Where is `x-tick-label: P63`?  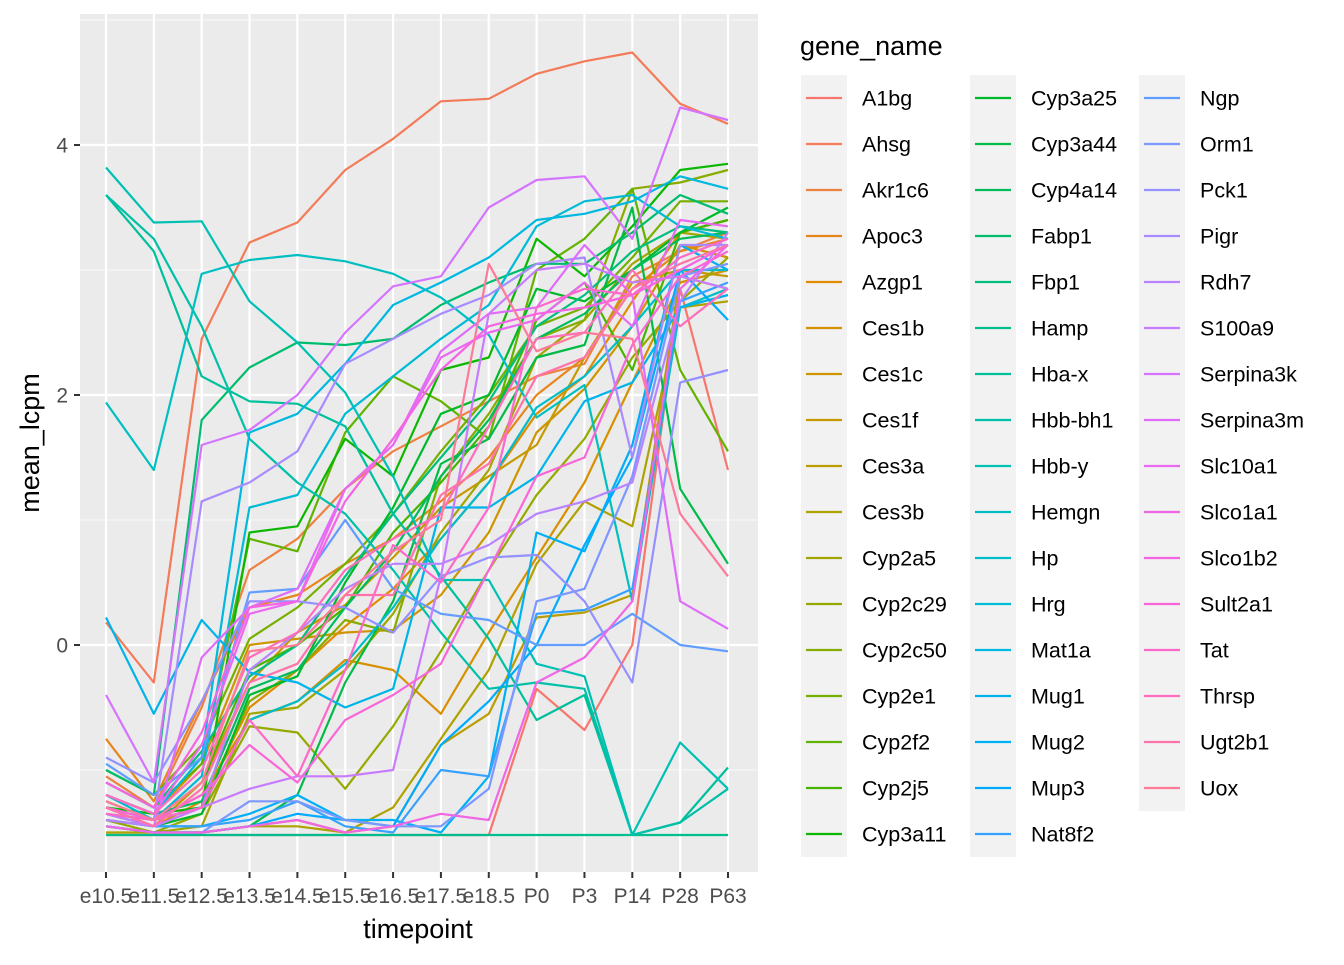 x-tick-label: P63 is located at coordinates (727, 896).